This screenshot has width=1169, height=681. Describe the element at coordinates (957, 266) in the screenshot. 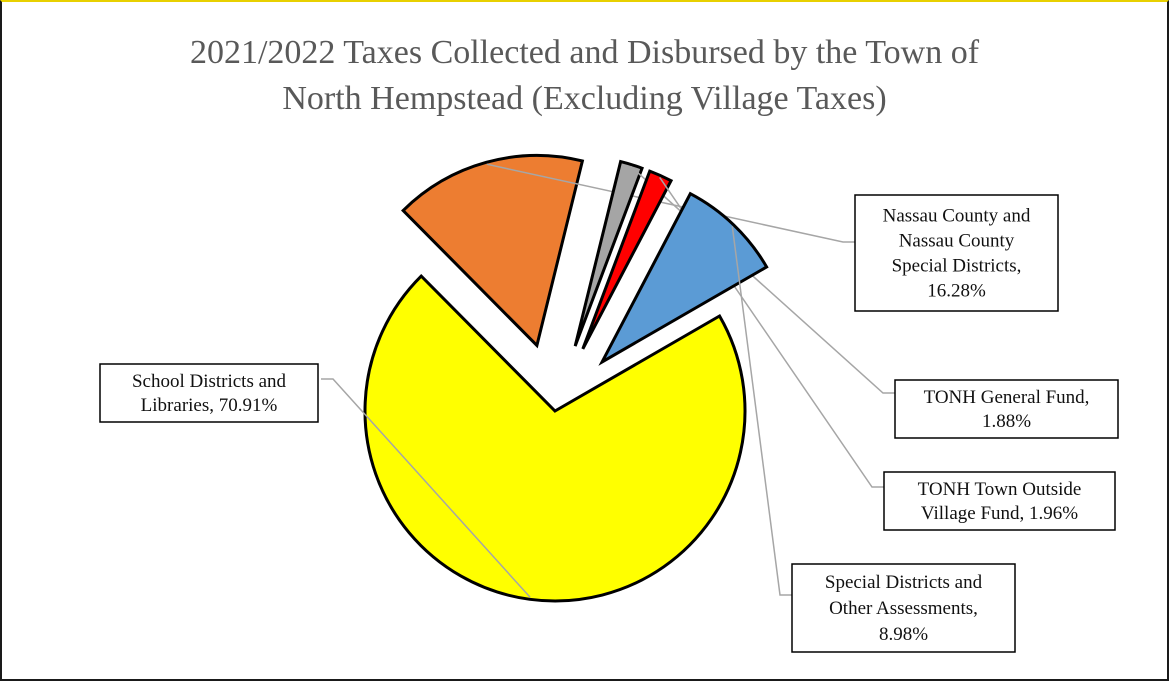

I see `data-label-line: Special Districts,` at that location.